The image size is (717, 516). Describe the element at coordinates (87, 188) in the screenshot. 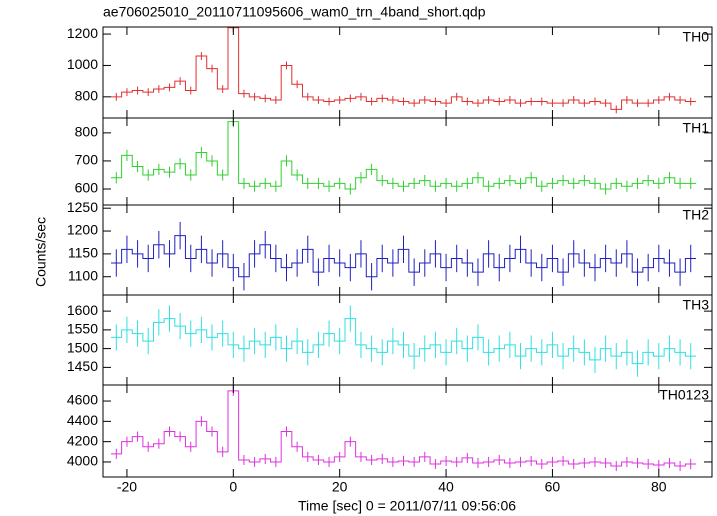

I see `y-tick-label: 600` at that location.